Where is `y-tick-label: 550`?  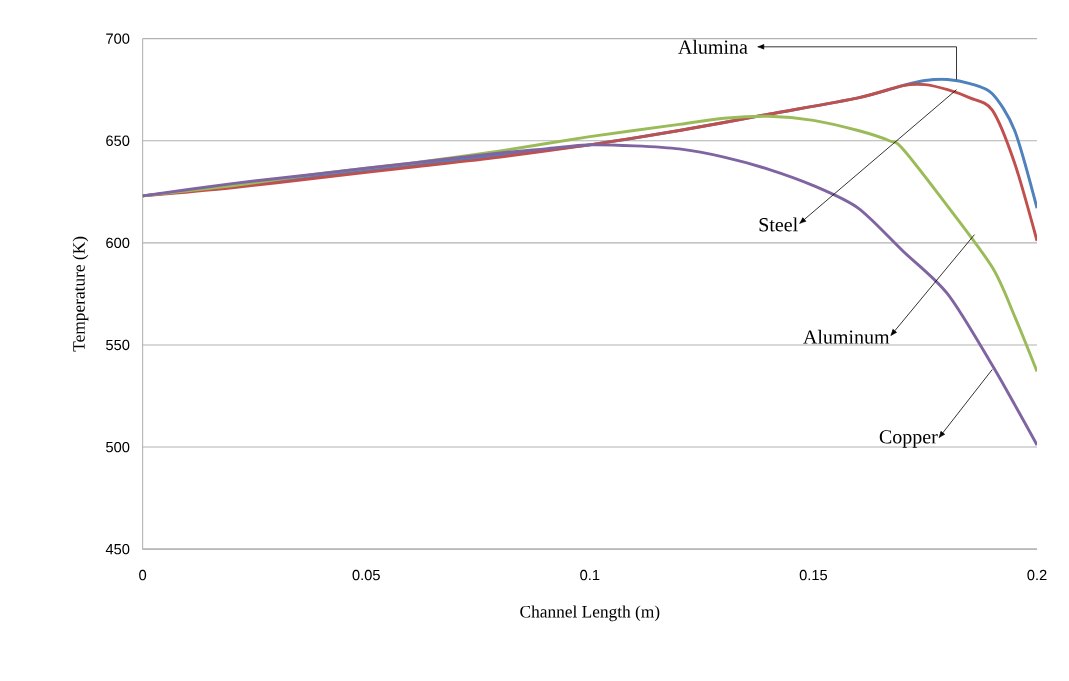
y-tick-label: 550 is located at coordinates (118, 345).